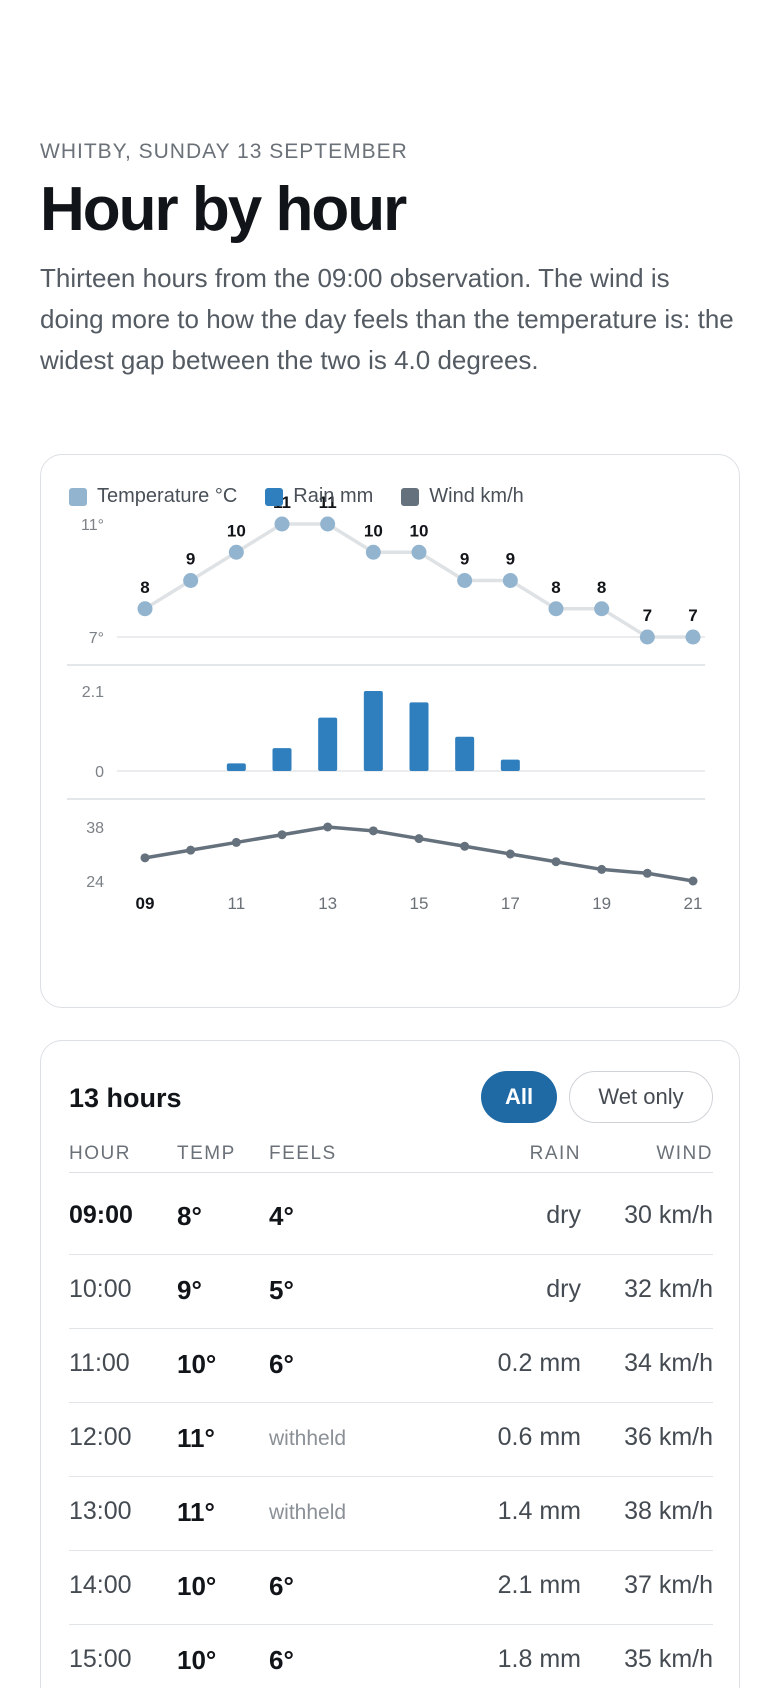 This screenshot has height=1688, width=780. I want to click on legend-item-wind: Wind km/h, so click(462, 496).